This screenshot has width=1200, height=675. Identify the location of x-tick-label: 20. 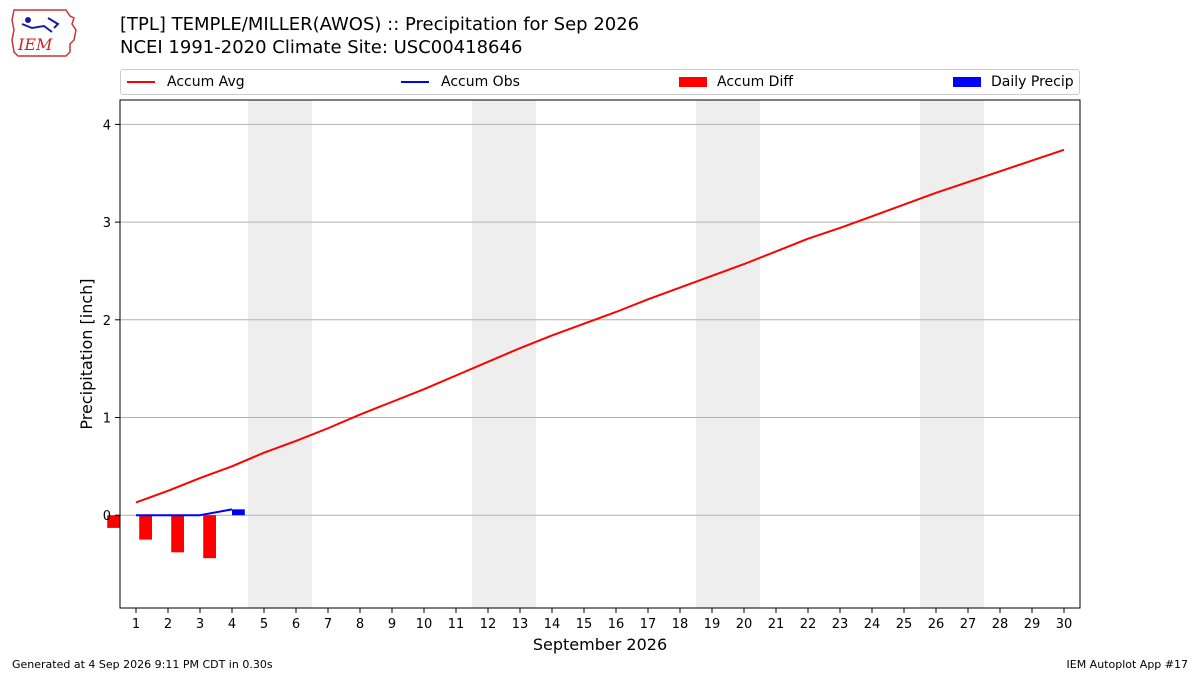
(744, 624).